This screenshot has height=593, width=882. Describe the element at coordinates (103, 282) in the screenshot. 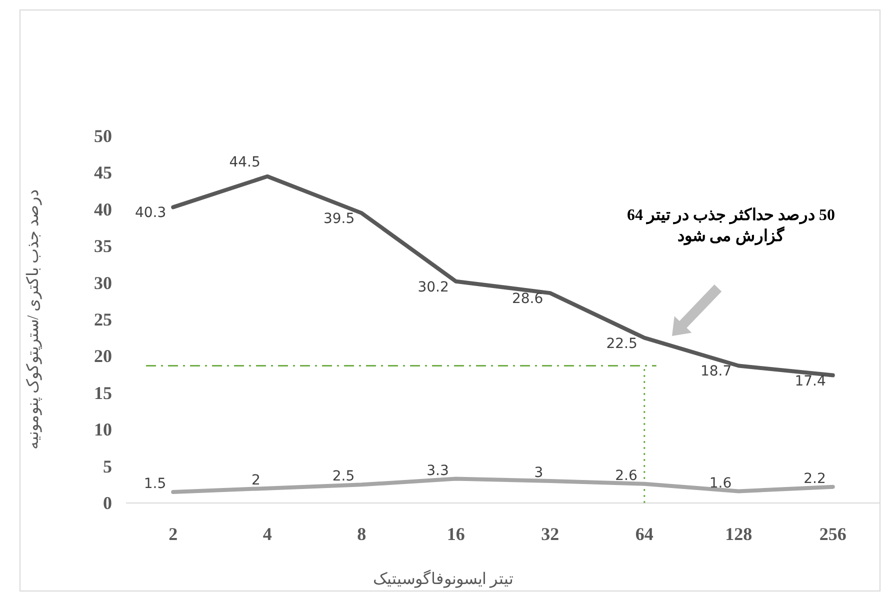

I see `y-tick-label: 30` at that location.